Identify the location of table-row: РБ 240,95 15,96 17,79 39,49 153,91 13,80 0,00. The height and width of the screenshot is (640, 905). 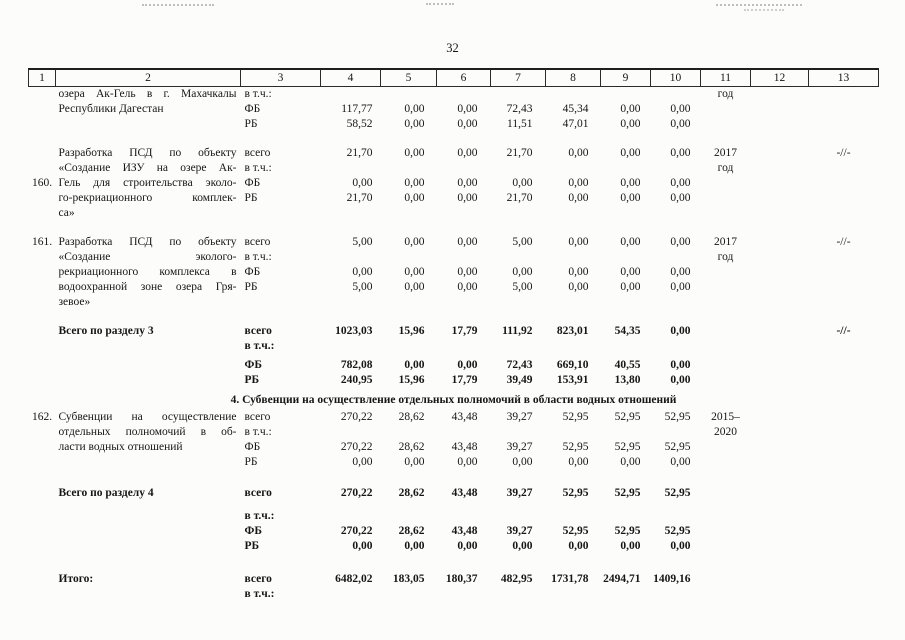
(454, 380).